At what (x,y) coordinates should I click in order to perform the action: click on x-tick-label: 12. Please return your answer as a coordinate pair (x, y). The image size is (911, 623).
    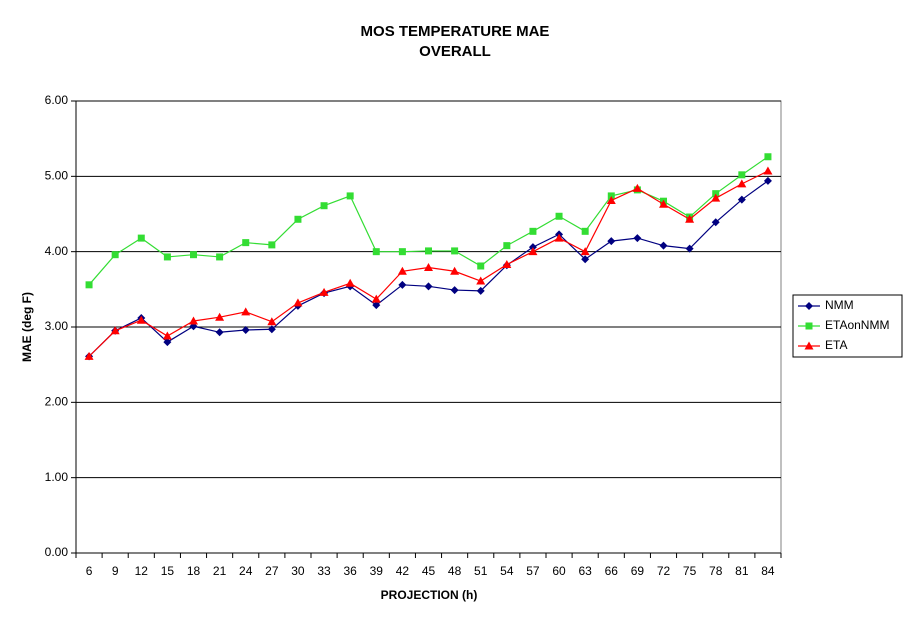
    Looking at the image, I should click on (142, 571).